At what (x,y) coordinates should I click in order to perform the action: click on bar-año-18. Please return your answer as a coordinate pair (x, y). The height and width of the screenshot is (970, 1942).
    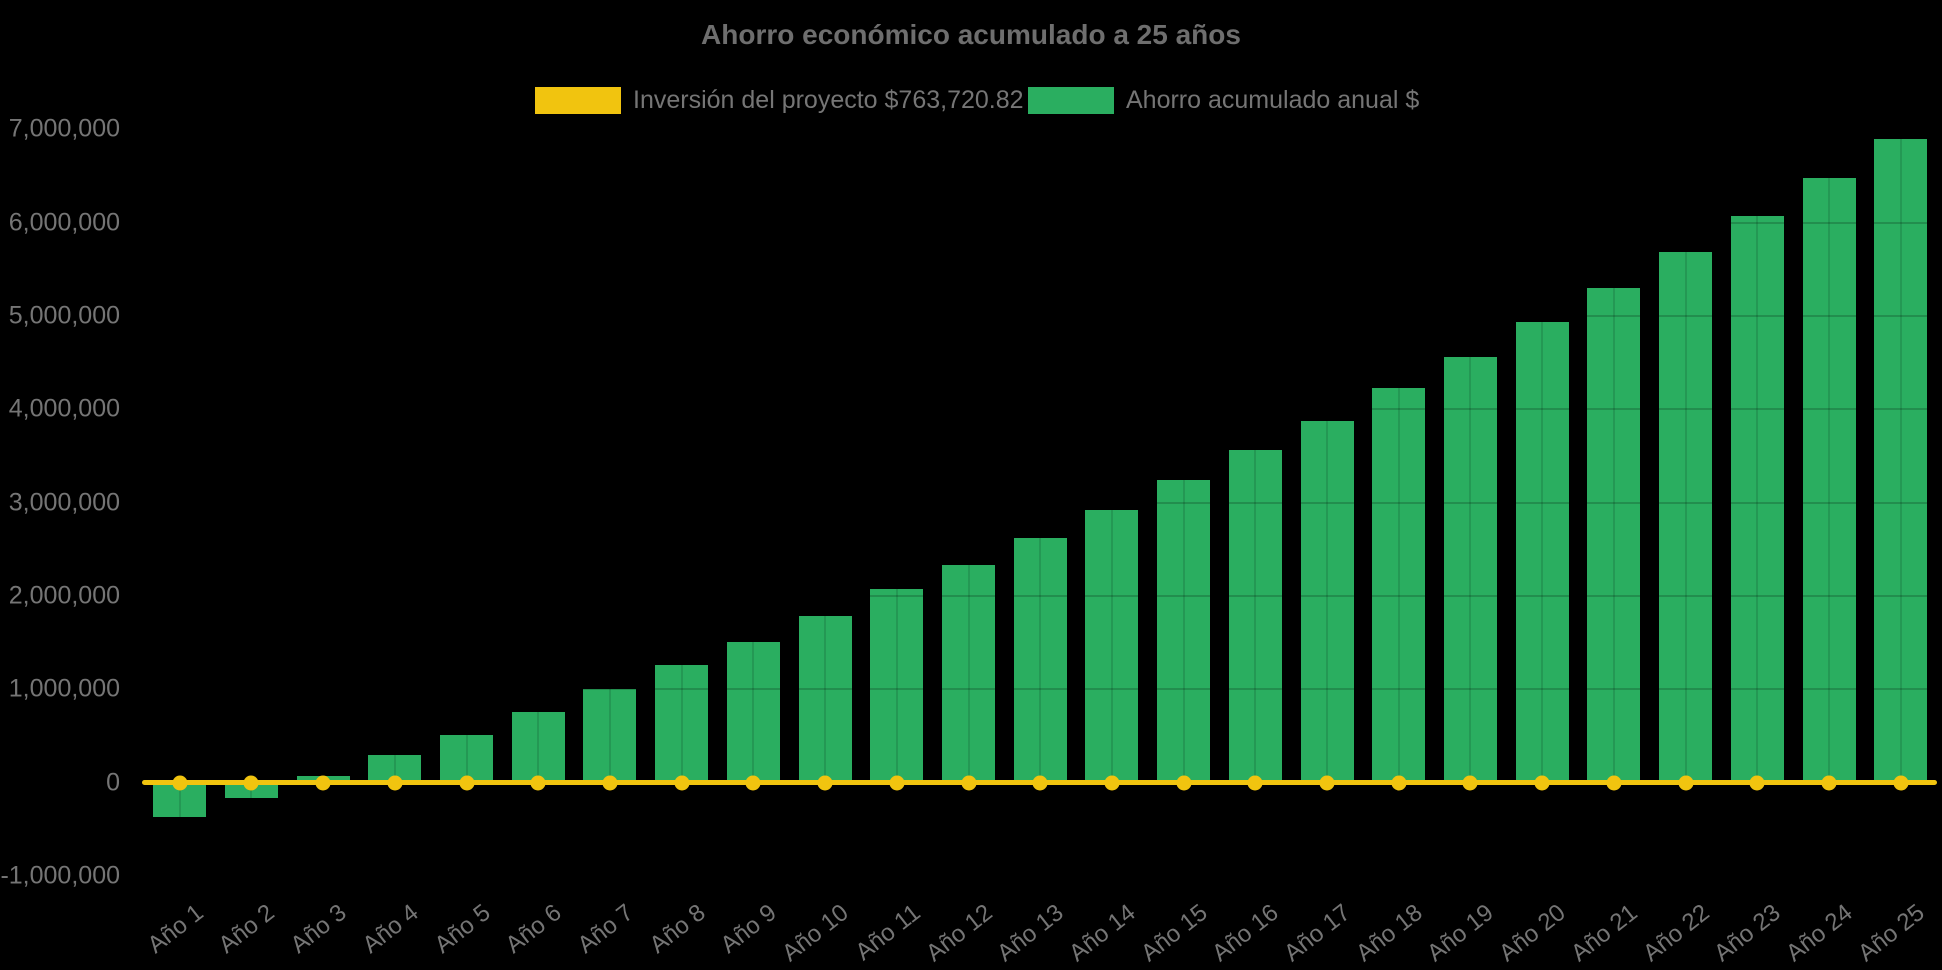
    Looking at the image, I should click on (1399, 585).